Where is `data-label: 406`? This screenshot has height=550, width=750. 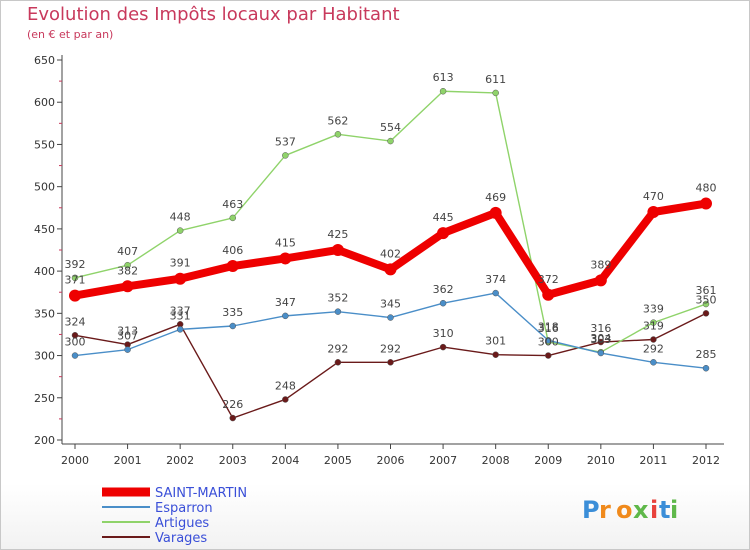
data-label: 406 is located at coordinates (232, 250).